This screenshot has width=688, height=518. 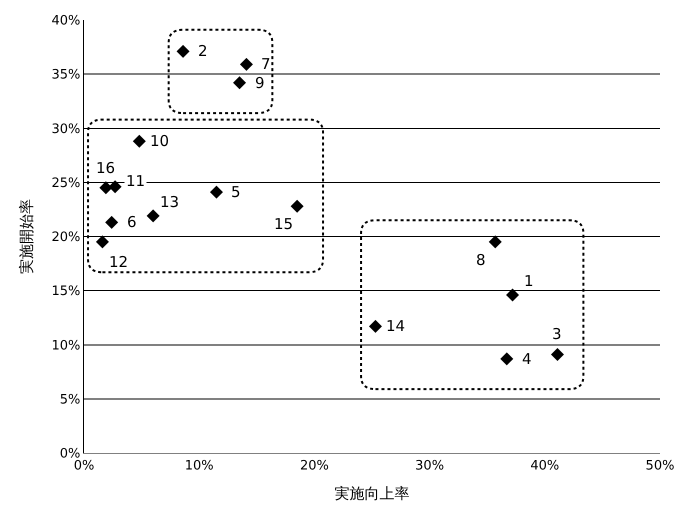 I want to click on annotation: 12, so click(x=118, y=262).